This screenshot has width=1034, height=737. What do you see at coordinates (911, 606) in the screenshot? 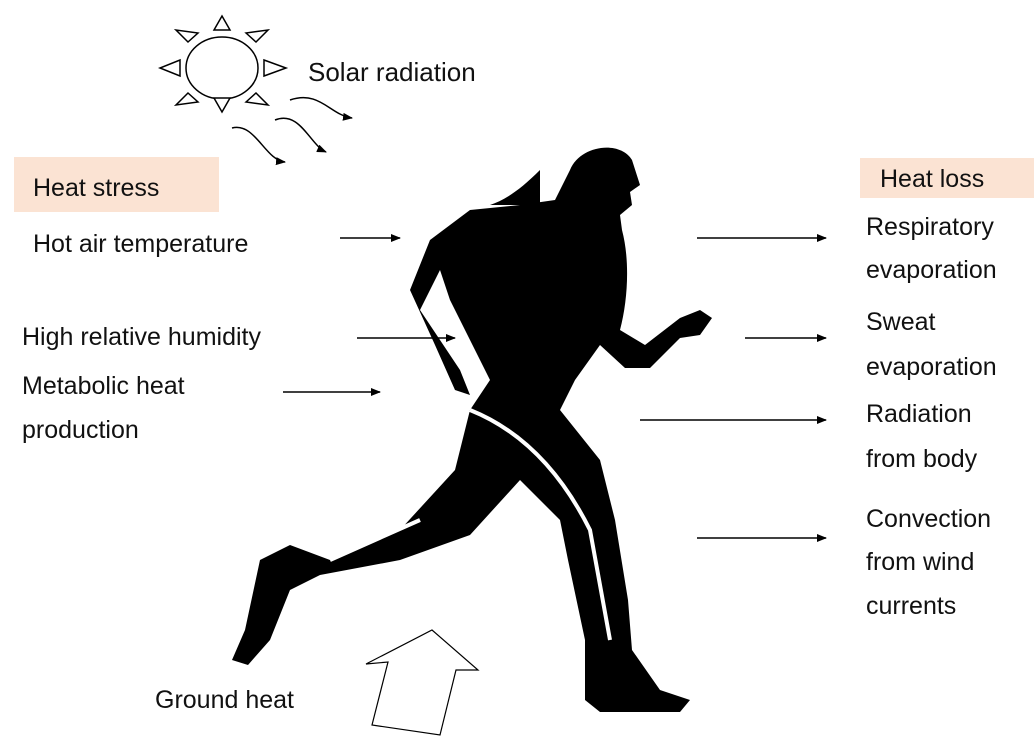
I see `loss-item: currents` at bounding box center [911, 606].